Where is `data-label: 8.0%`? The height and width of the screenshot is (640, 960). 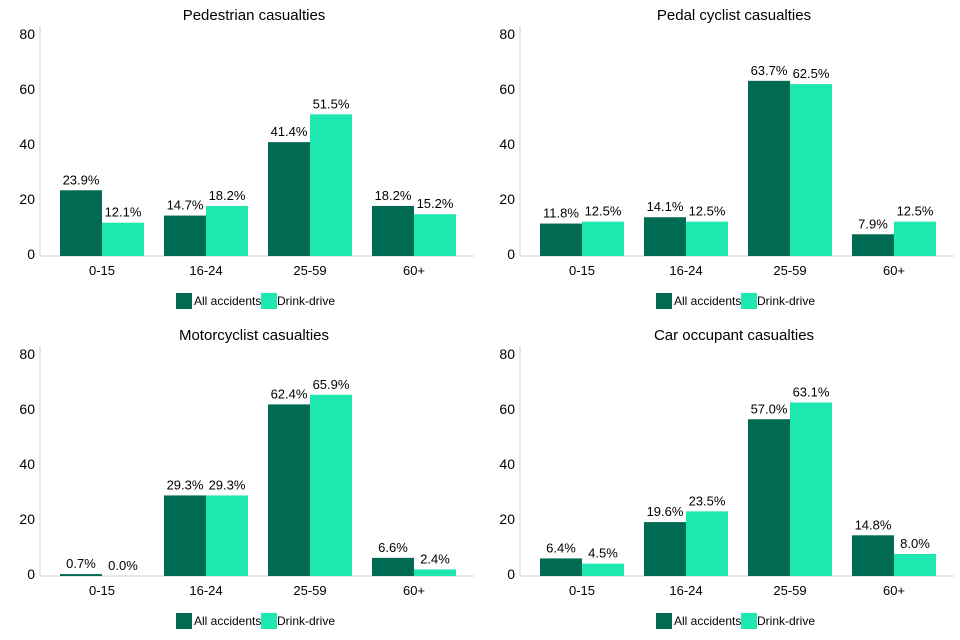
data-label: 8.0% is located at coordinates (915, 543).